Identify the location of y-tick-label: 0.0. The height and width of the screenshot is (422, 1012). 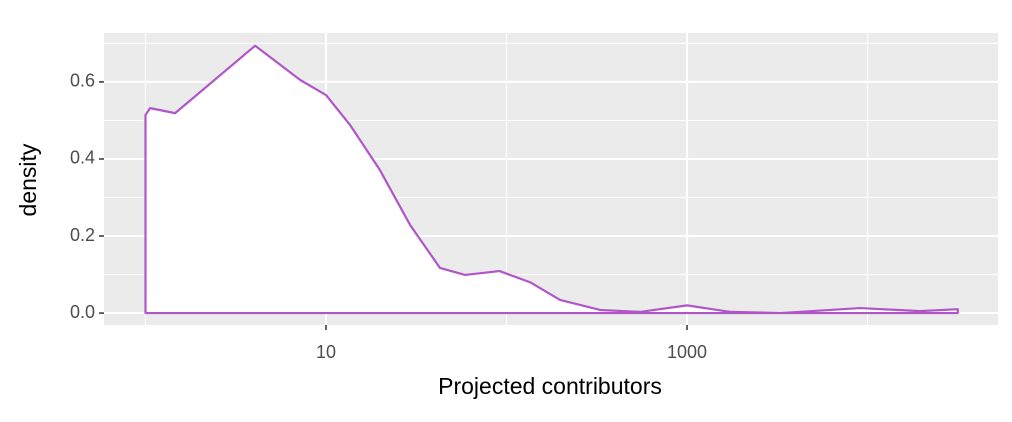
(82, 312).